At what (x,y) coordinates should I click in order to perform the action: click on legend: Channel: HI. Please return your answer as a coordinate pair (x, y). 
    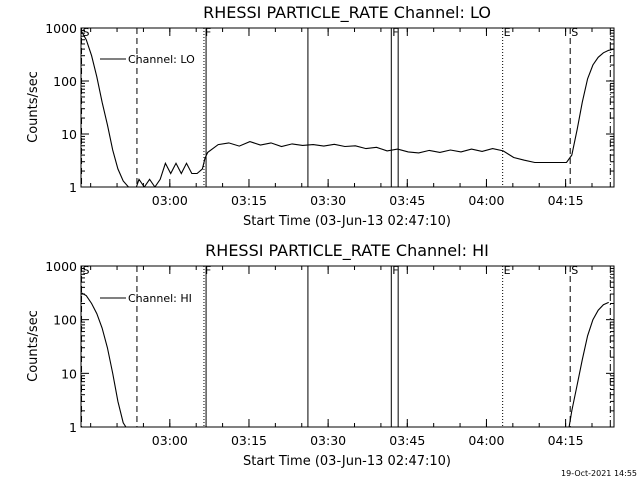
    Looking at the image, I should click on (146, 298).